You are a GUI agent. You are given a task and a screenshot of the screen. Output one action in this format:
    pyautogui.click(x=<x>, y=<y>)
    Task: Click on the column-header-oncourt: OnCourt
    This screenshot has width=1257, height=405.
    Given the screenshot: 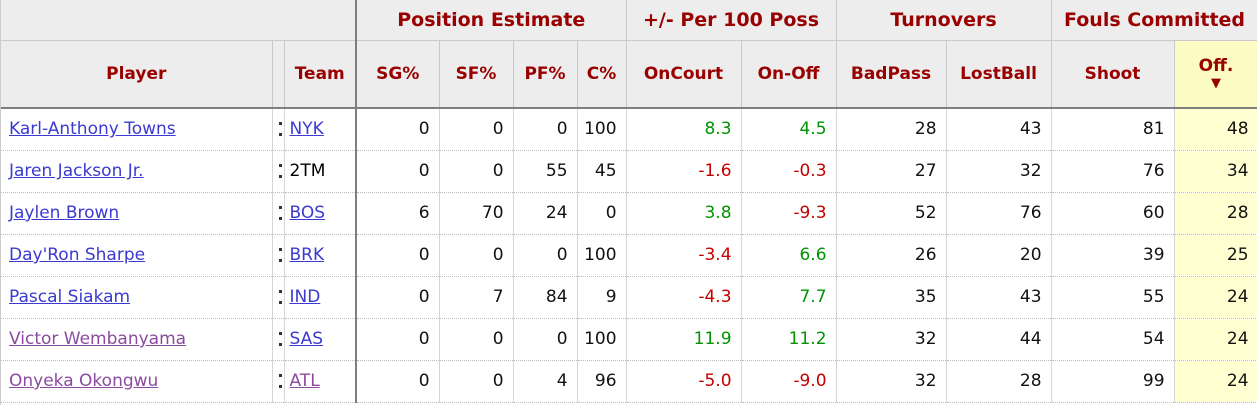 What is the action you would take?
    pyautogui.click(x=684, y=74)
    